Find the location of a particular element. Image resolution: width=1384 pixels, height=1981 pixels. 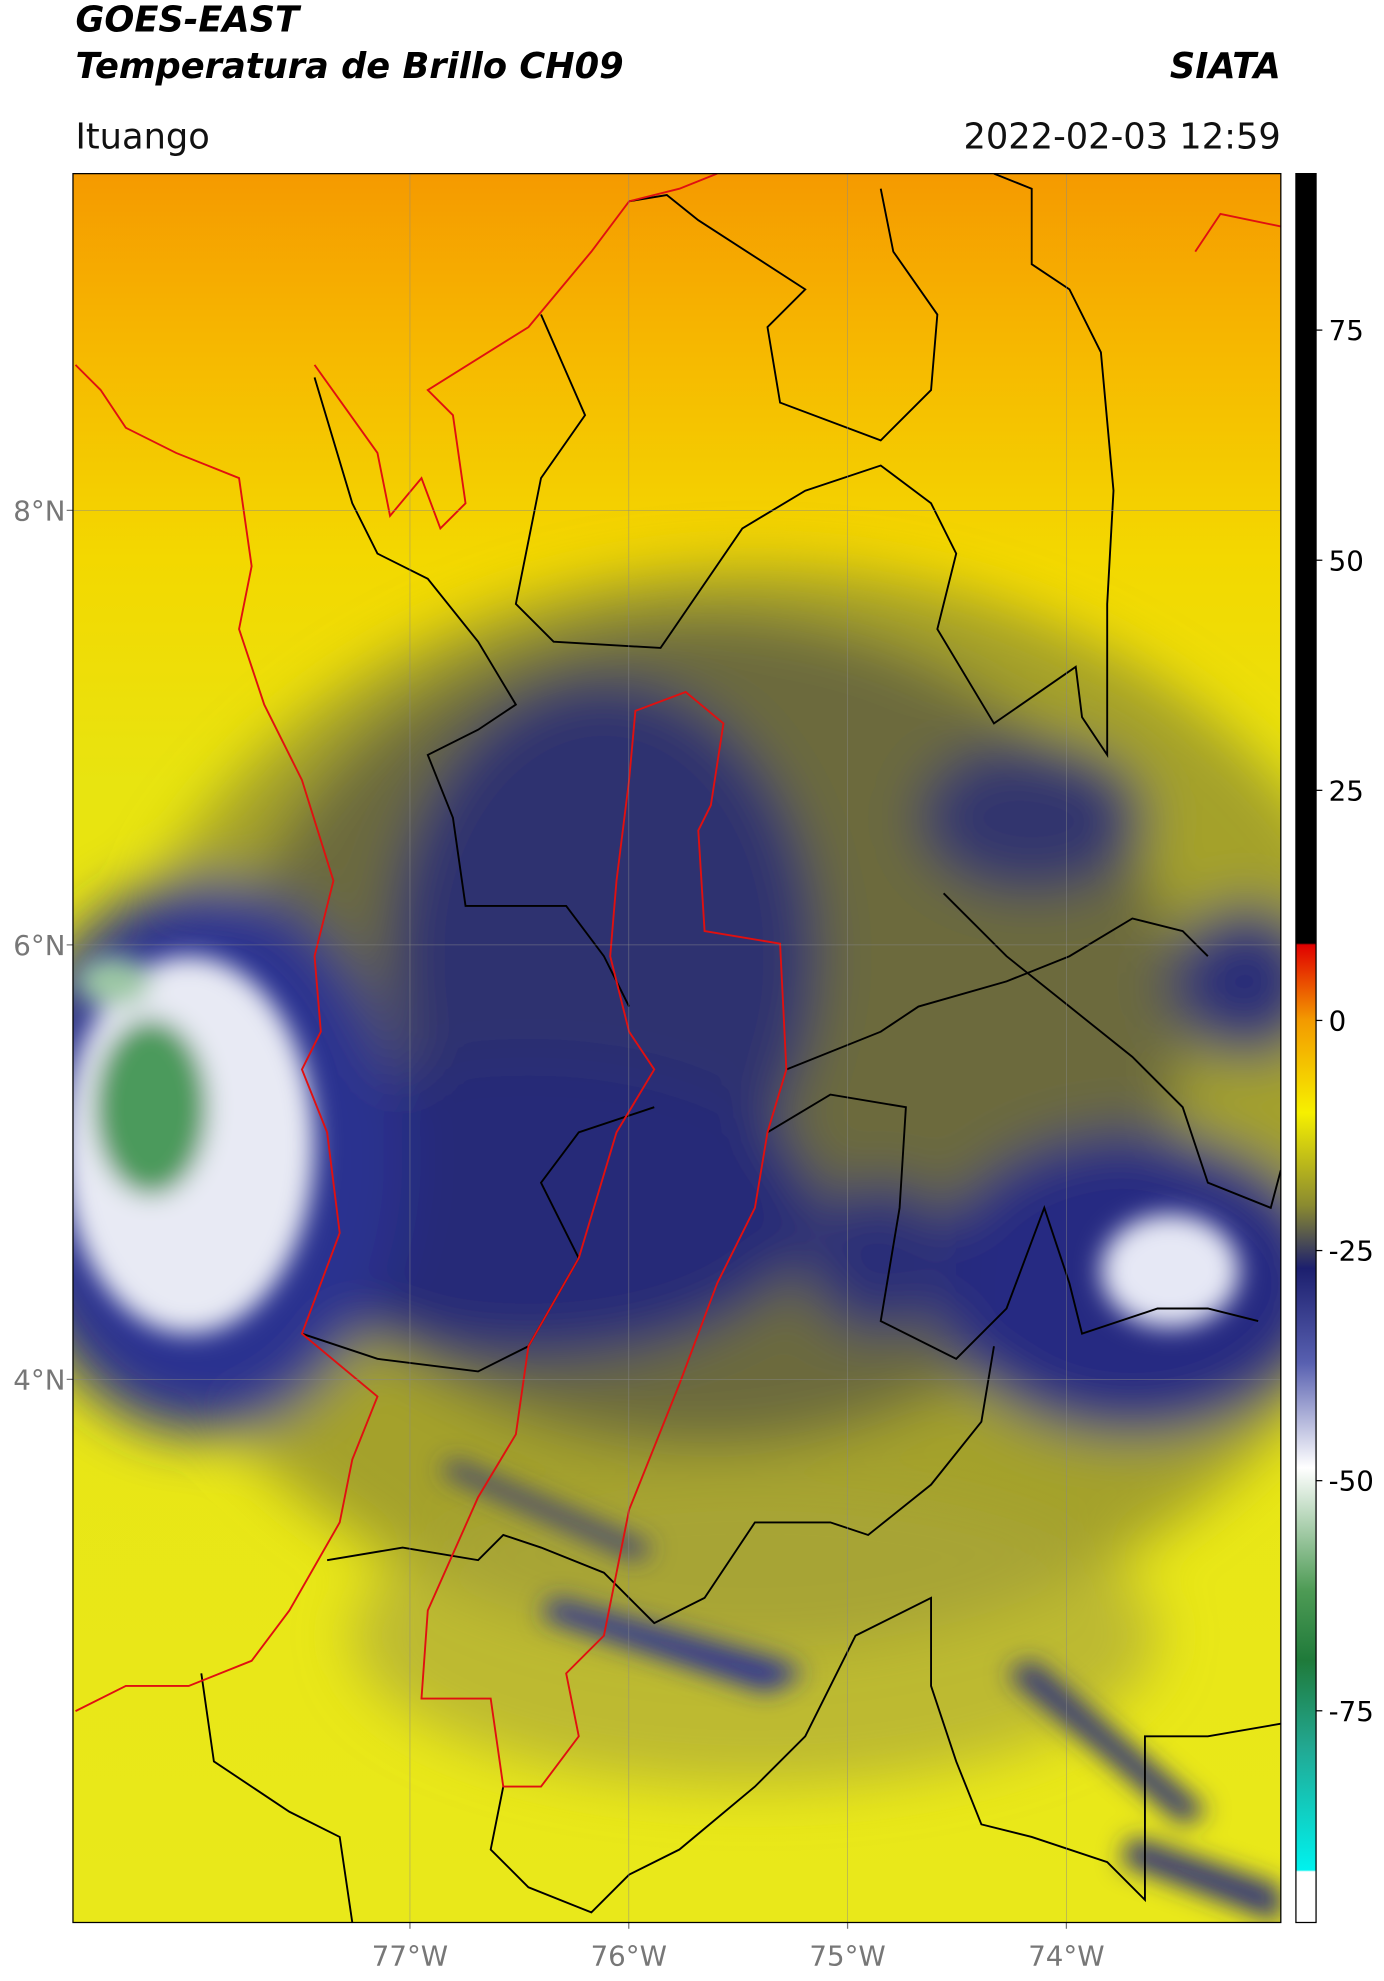

lon-tick-label: 75°W is located at coordinates (847, 1955).